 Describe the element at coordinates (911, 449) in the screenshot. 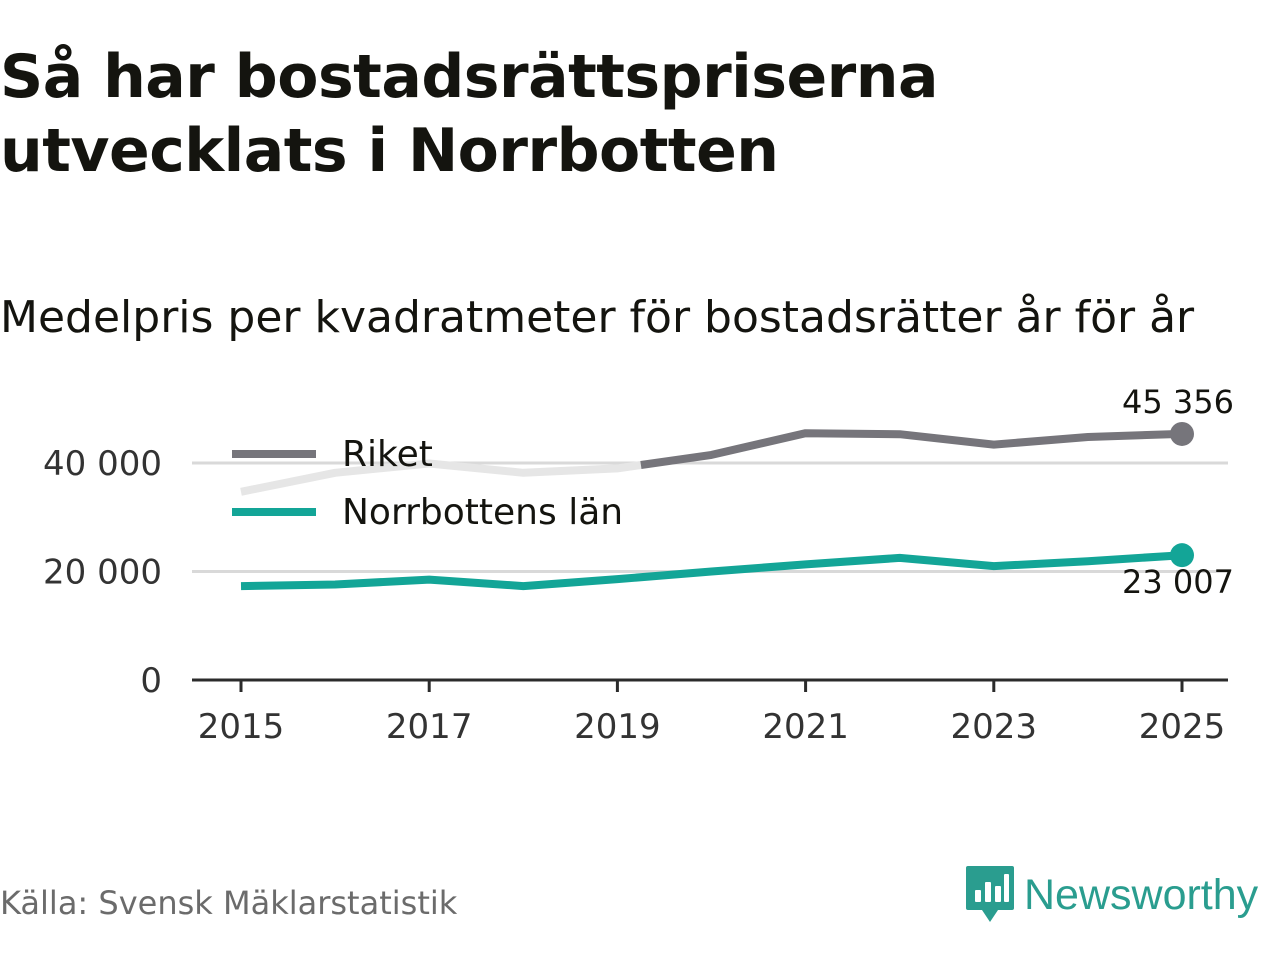

I see `series-line-riket` at that location.